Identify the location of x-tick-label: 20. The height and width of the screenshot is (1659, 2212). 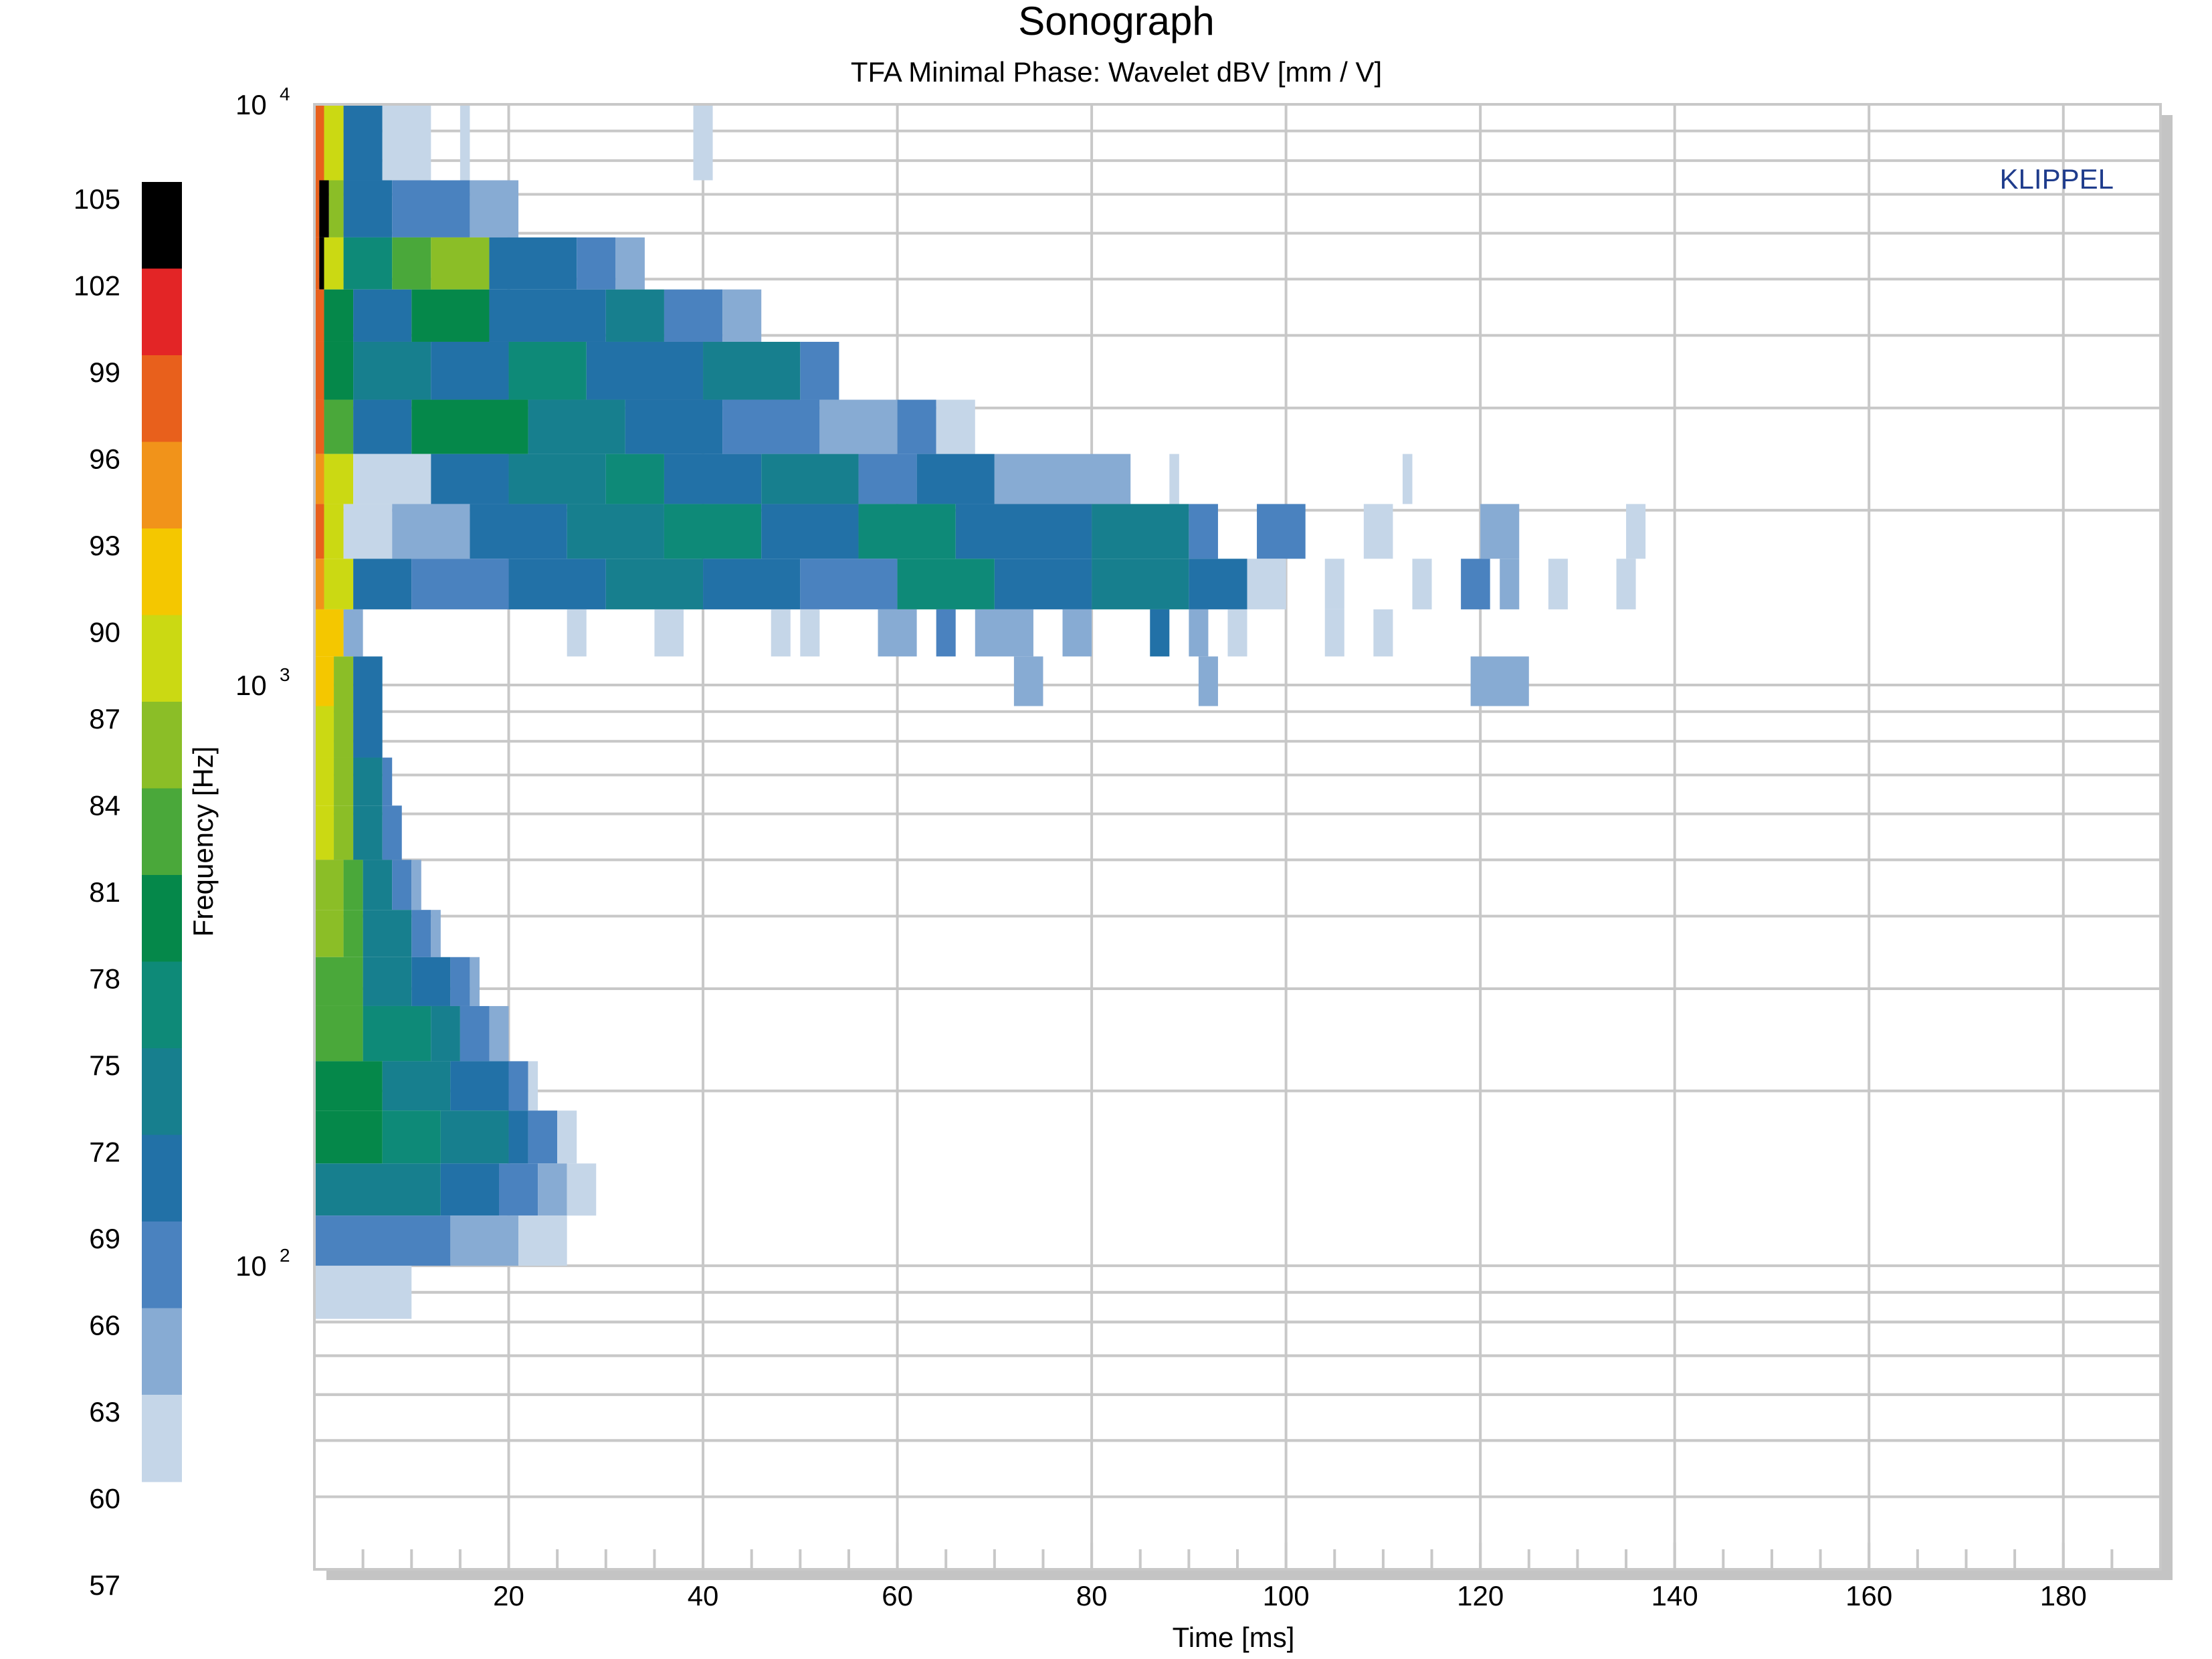
(508, 1596).